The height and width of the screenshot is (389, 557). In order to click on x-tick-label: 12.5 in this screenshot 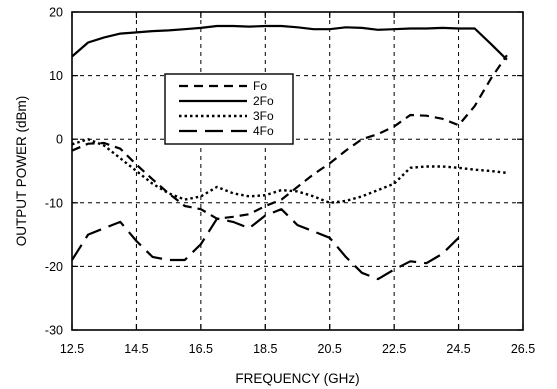, I will do `click(72, 349)`.